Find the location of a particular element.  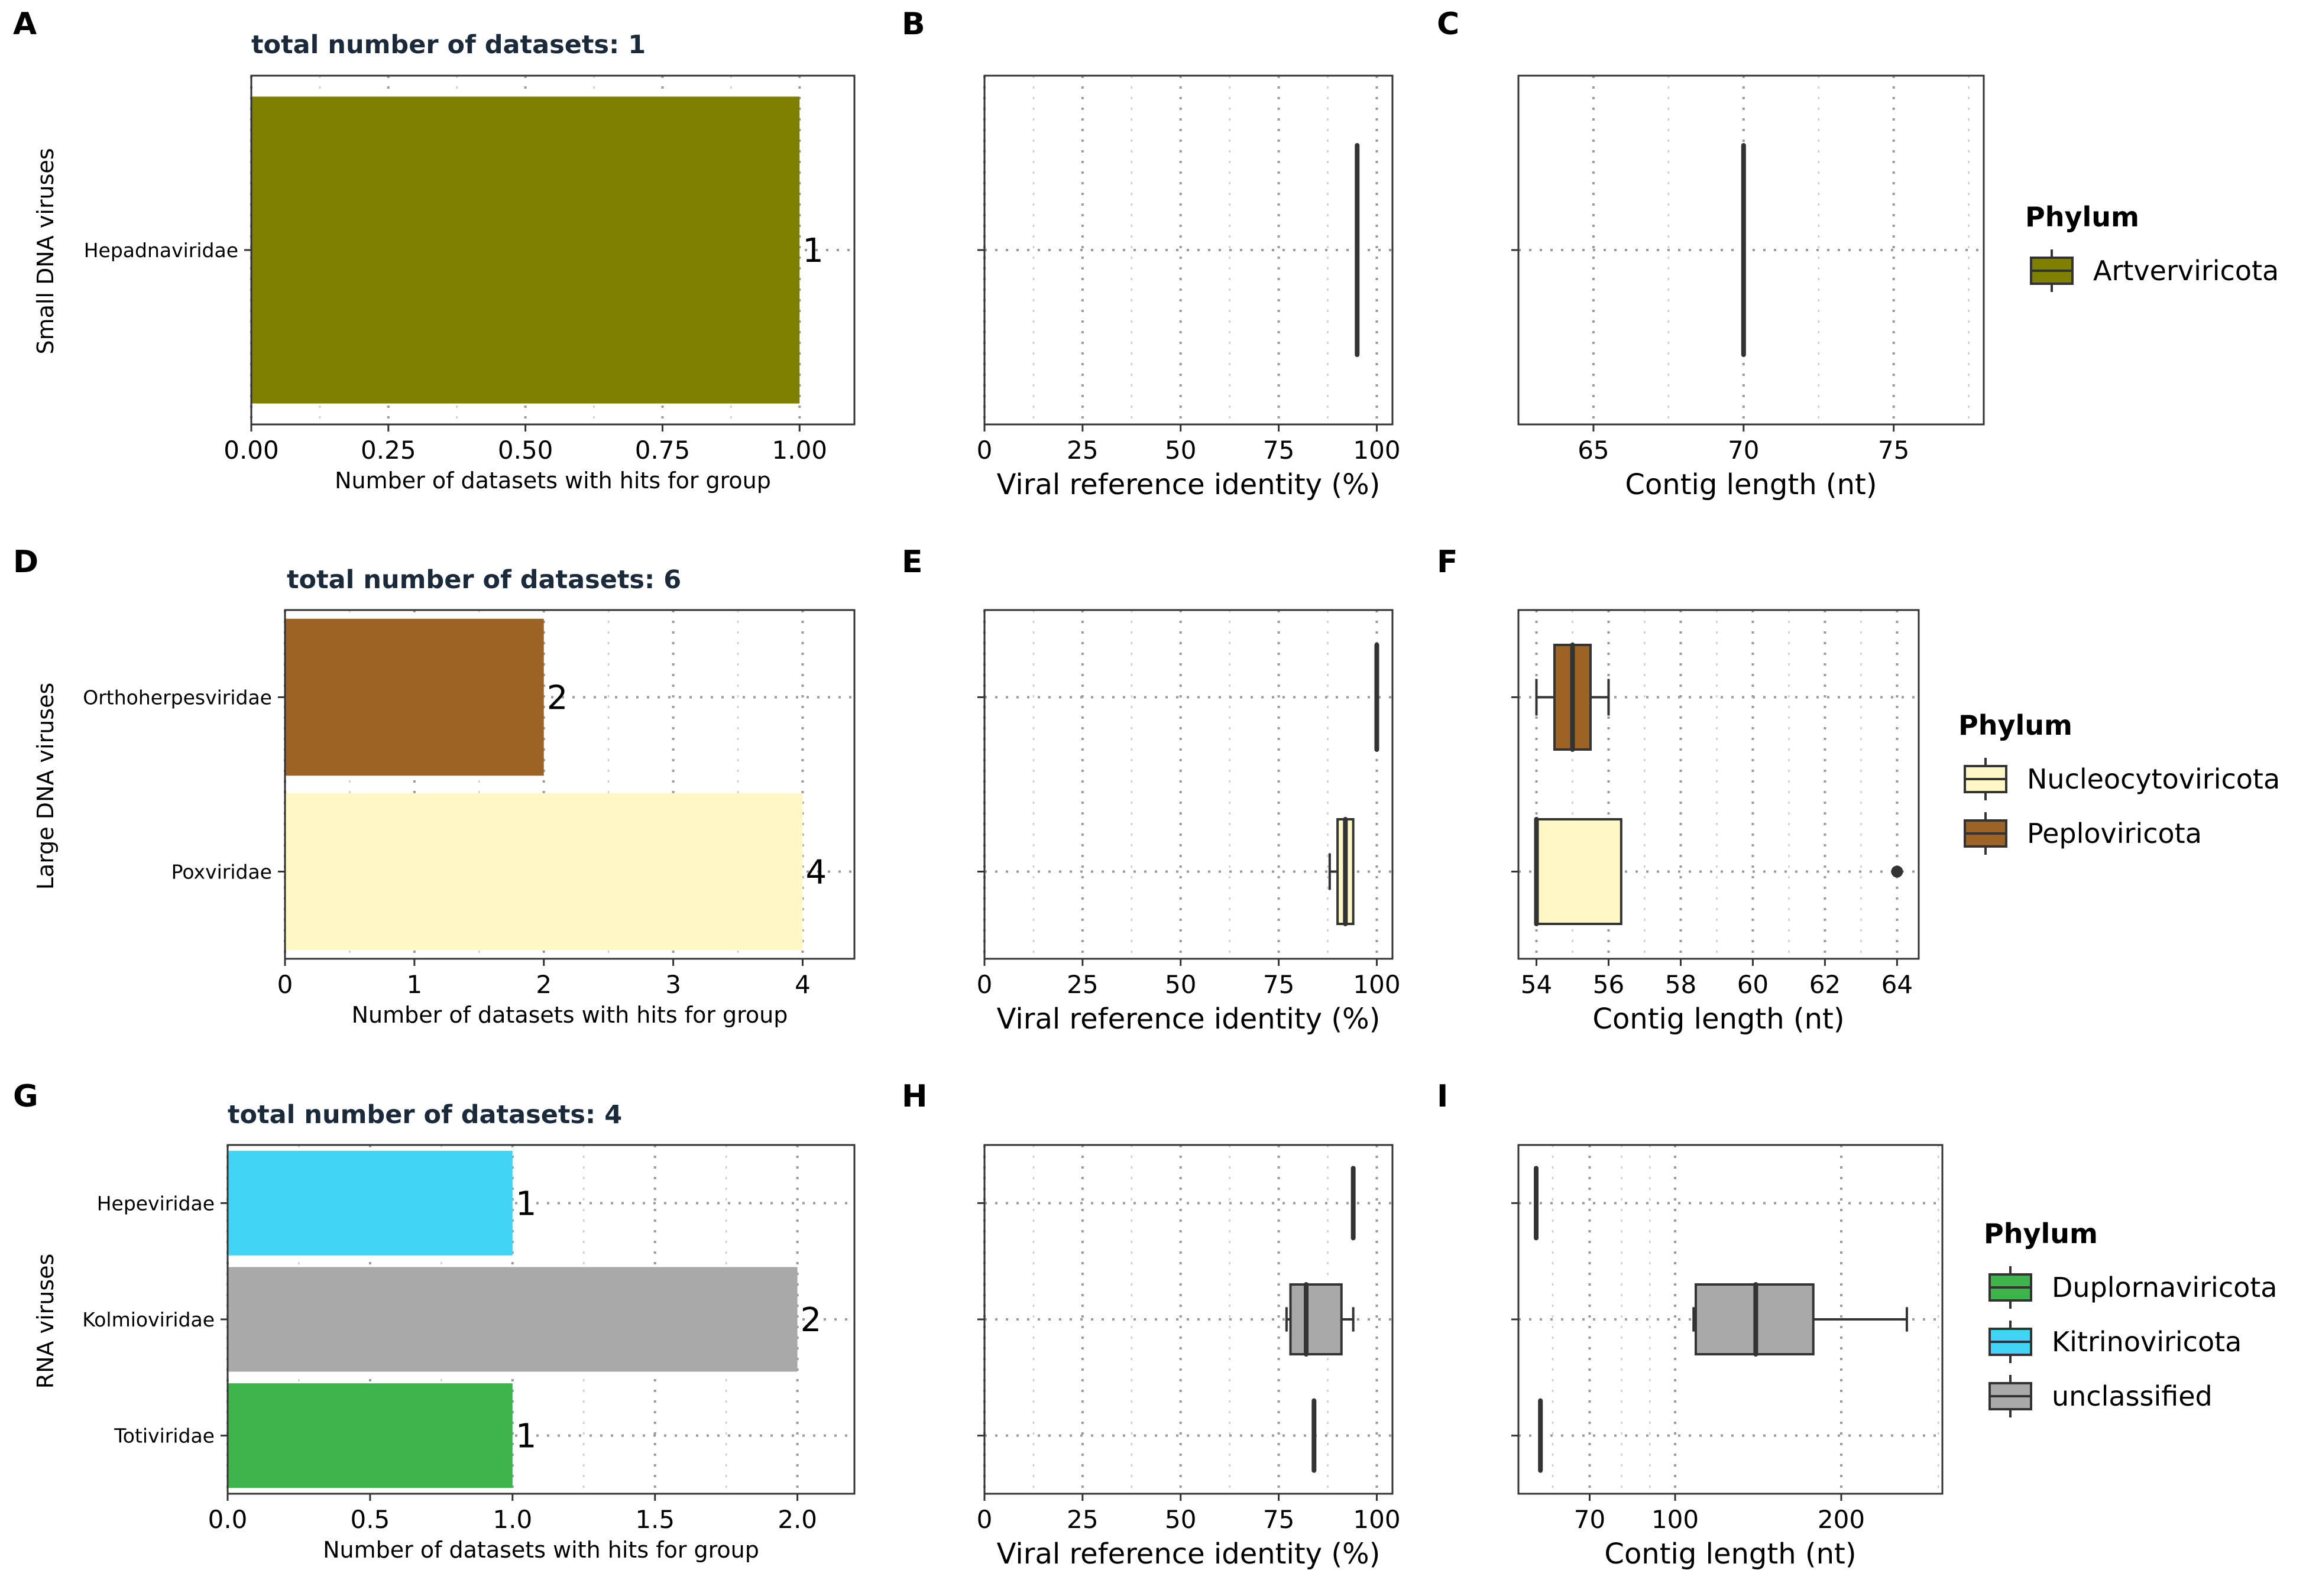

legend-row2: Phylum Nucleocytoviricota Peploviricota is located at coordinates (2119, 782).